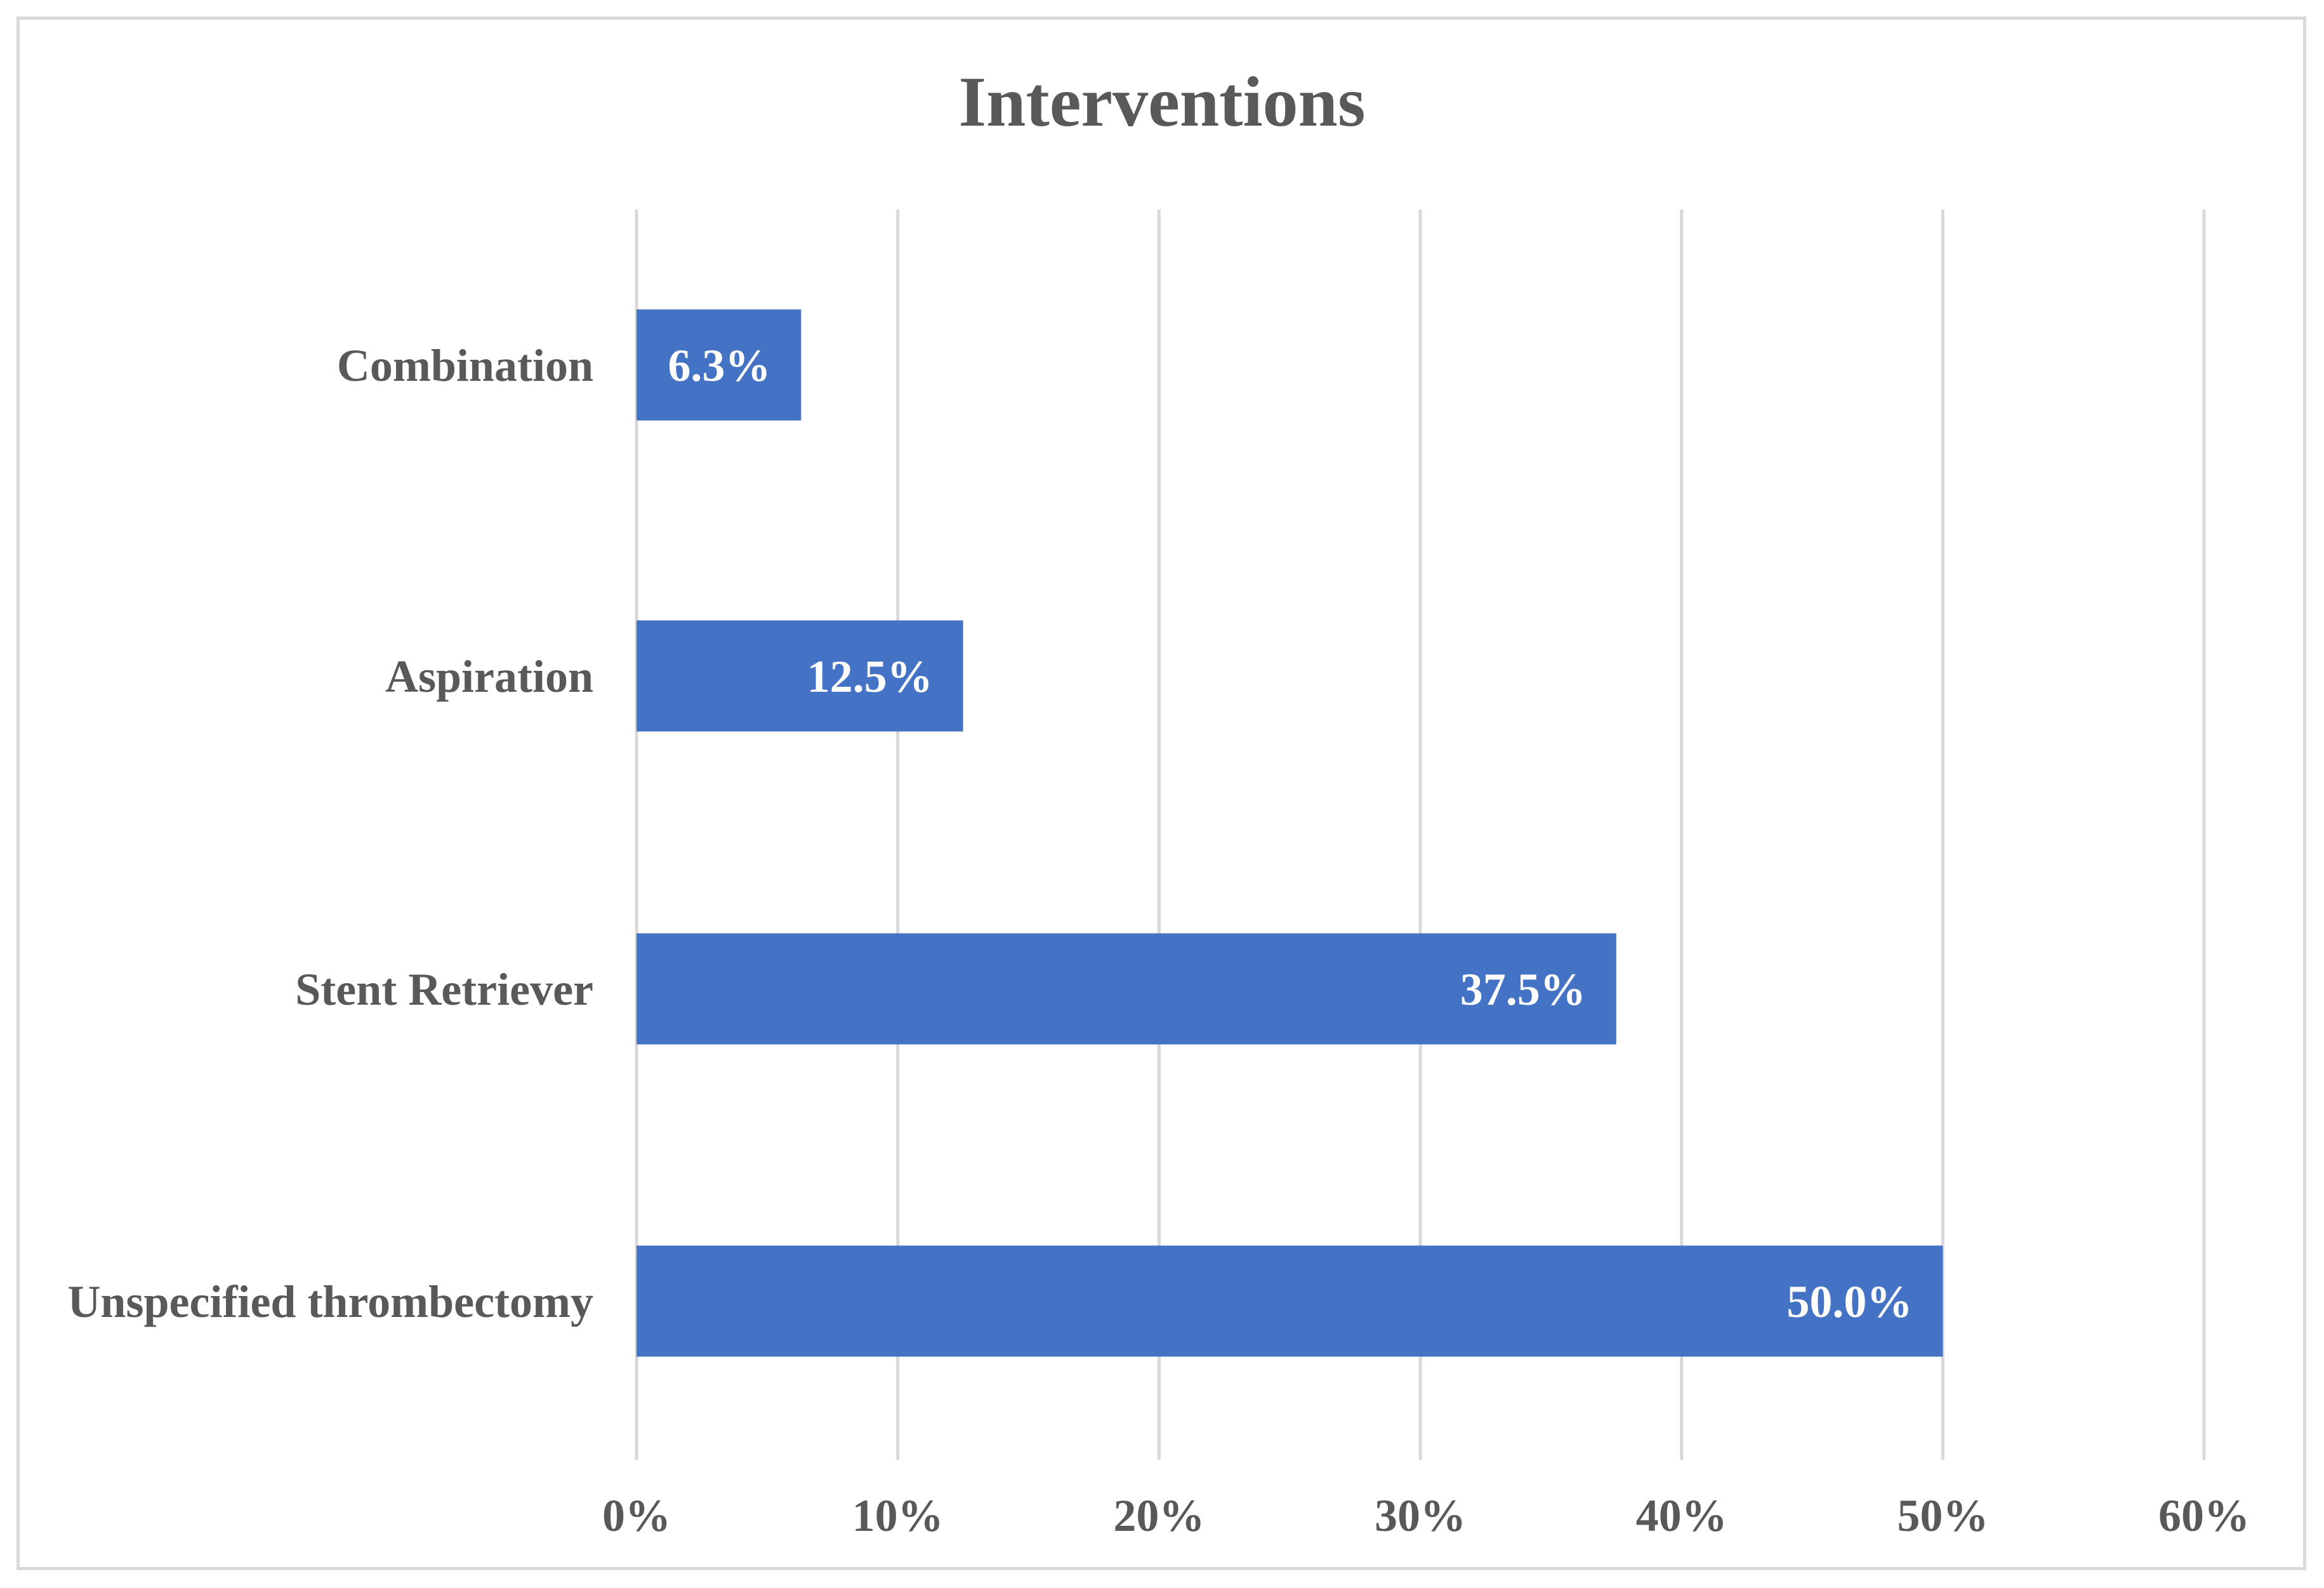 This screenshot has width=2324, height=1588. What do you see at coordinates (1162, 102) in the screenshot?
I see `chart-title: Interventions` at bounding box center [1162, 102].